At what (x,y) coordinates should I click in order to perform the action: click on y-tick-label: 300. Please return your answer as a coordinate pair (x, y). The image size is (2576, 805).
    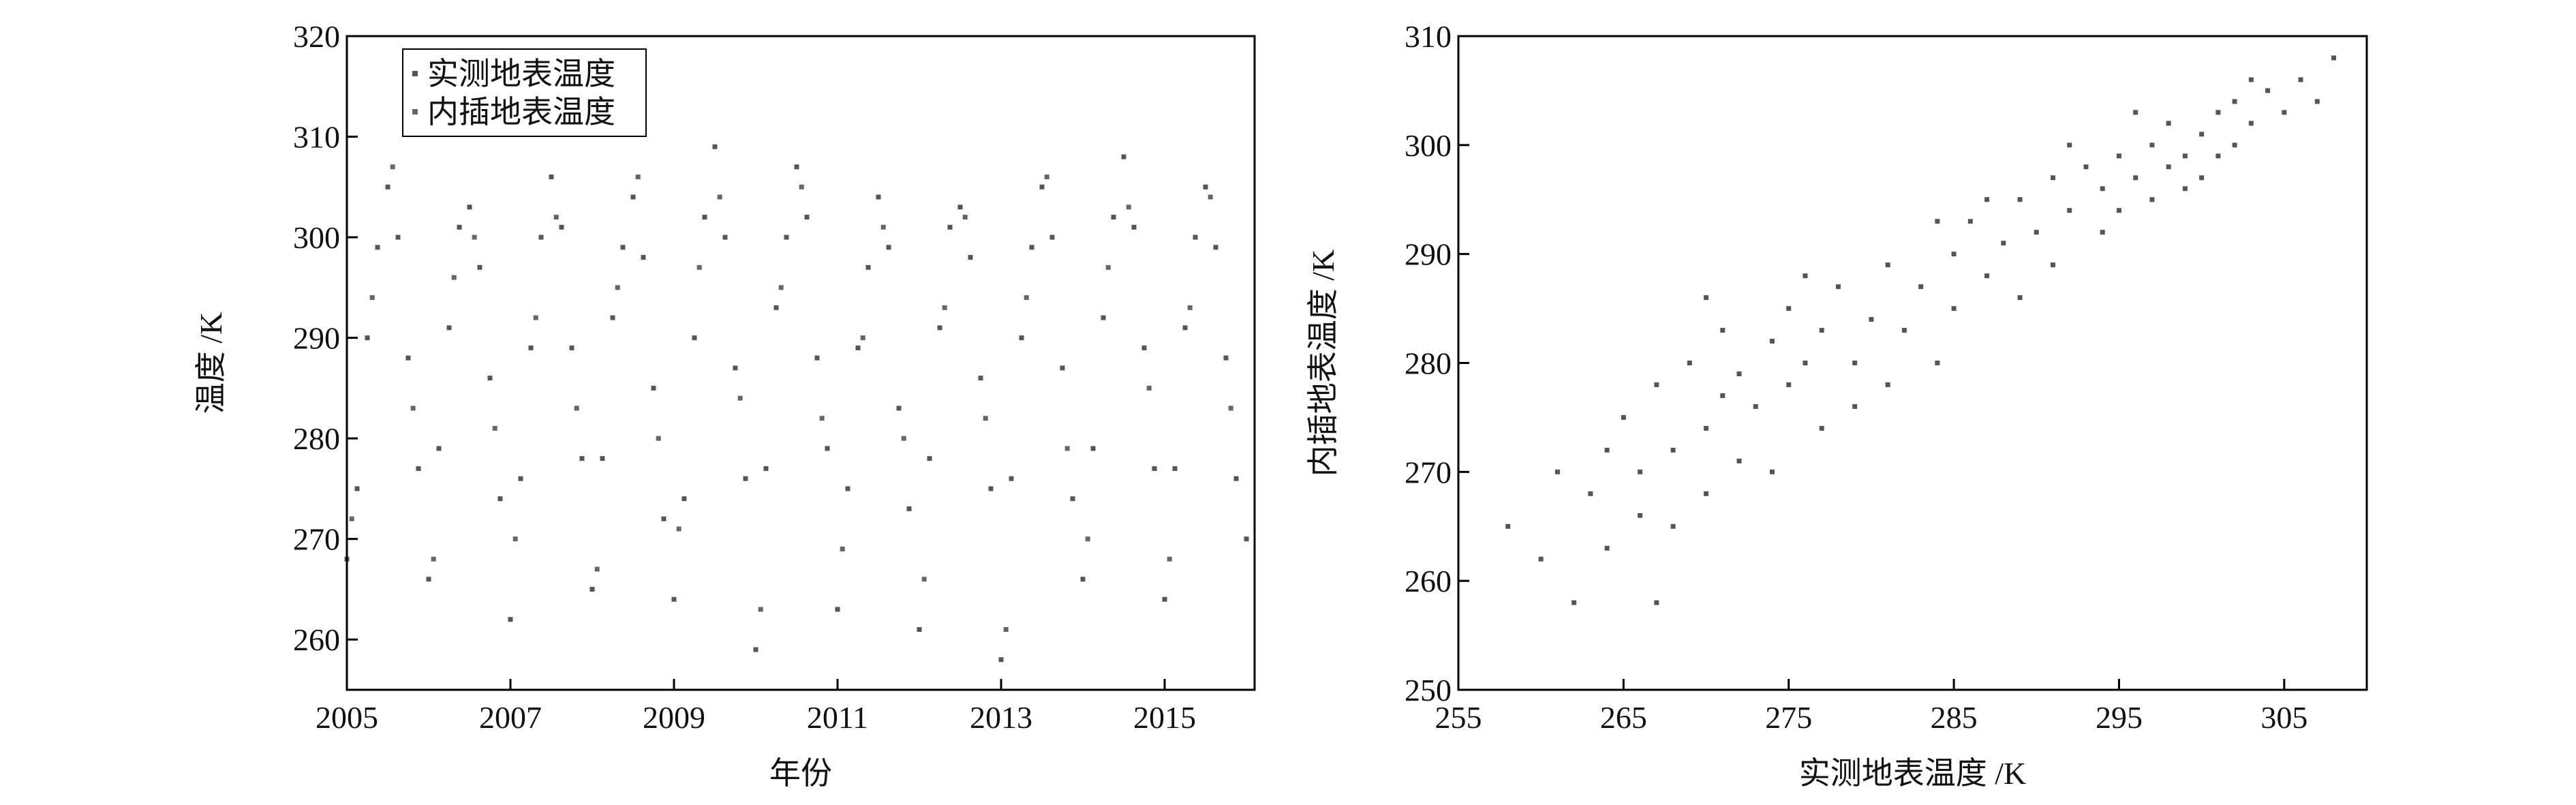
    Looking at the image, I should click on (1428, 145).